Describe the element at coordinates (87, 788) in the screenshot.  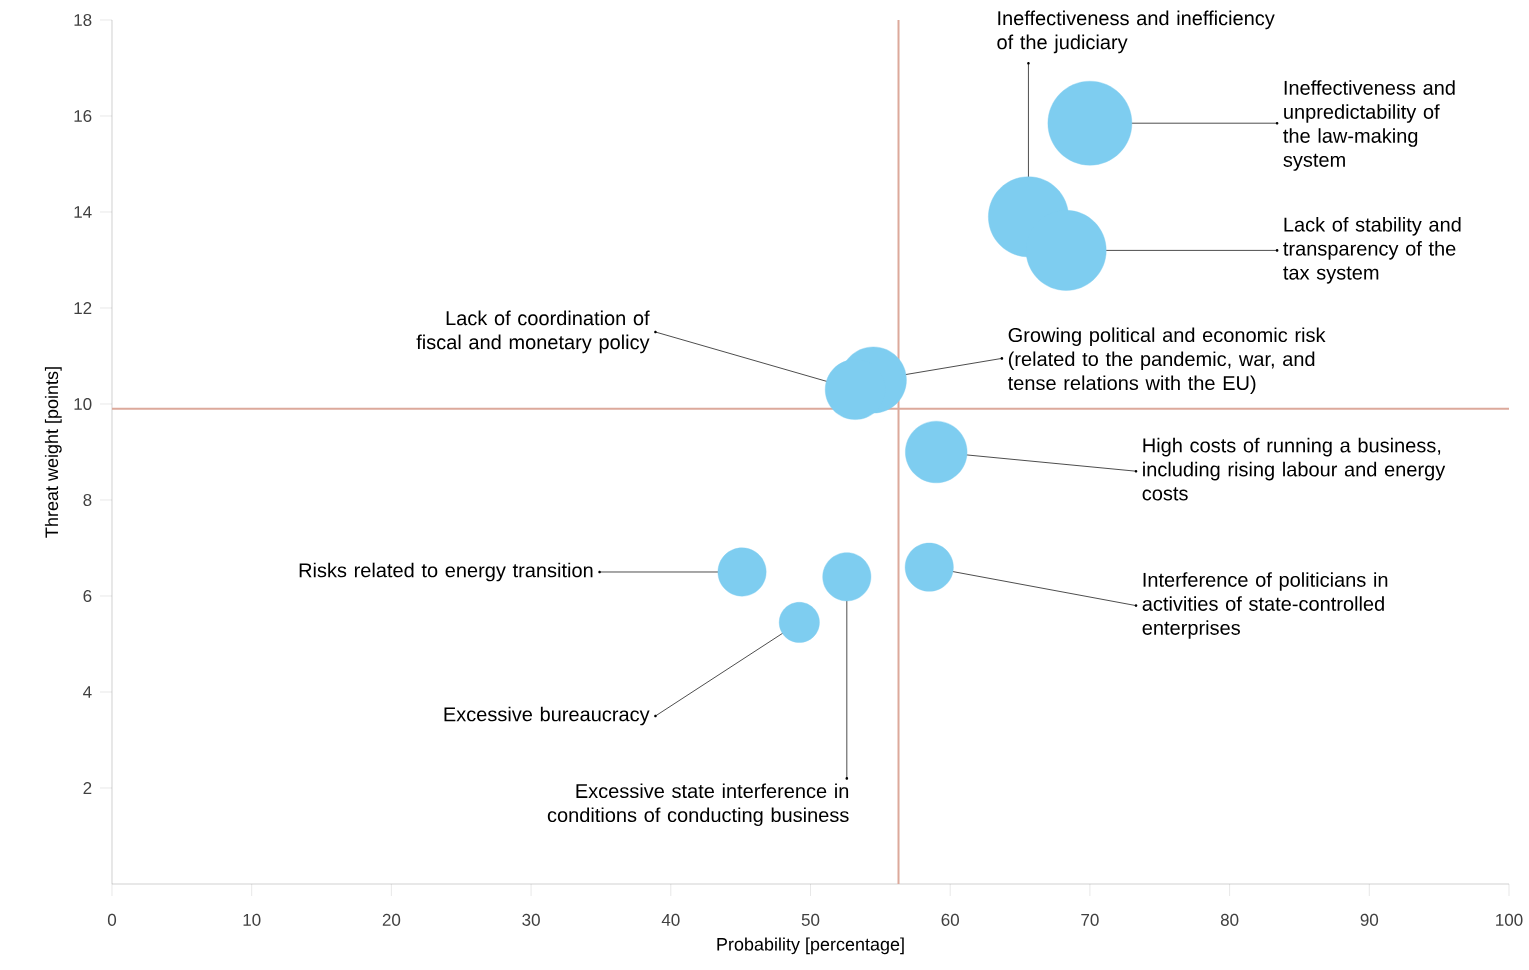
I see `y-tick-label: 2` at that location.